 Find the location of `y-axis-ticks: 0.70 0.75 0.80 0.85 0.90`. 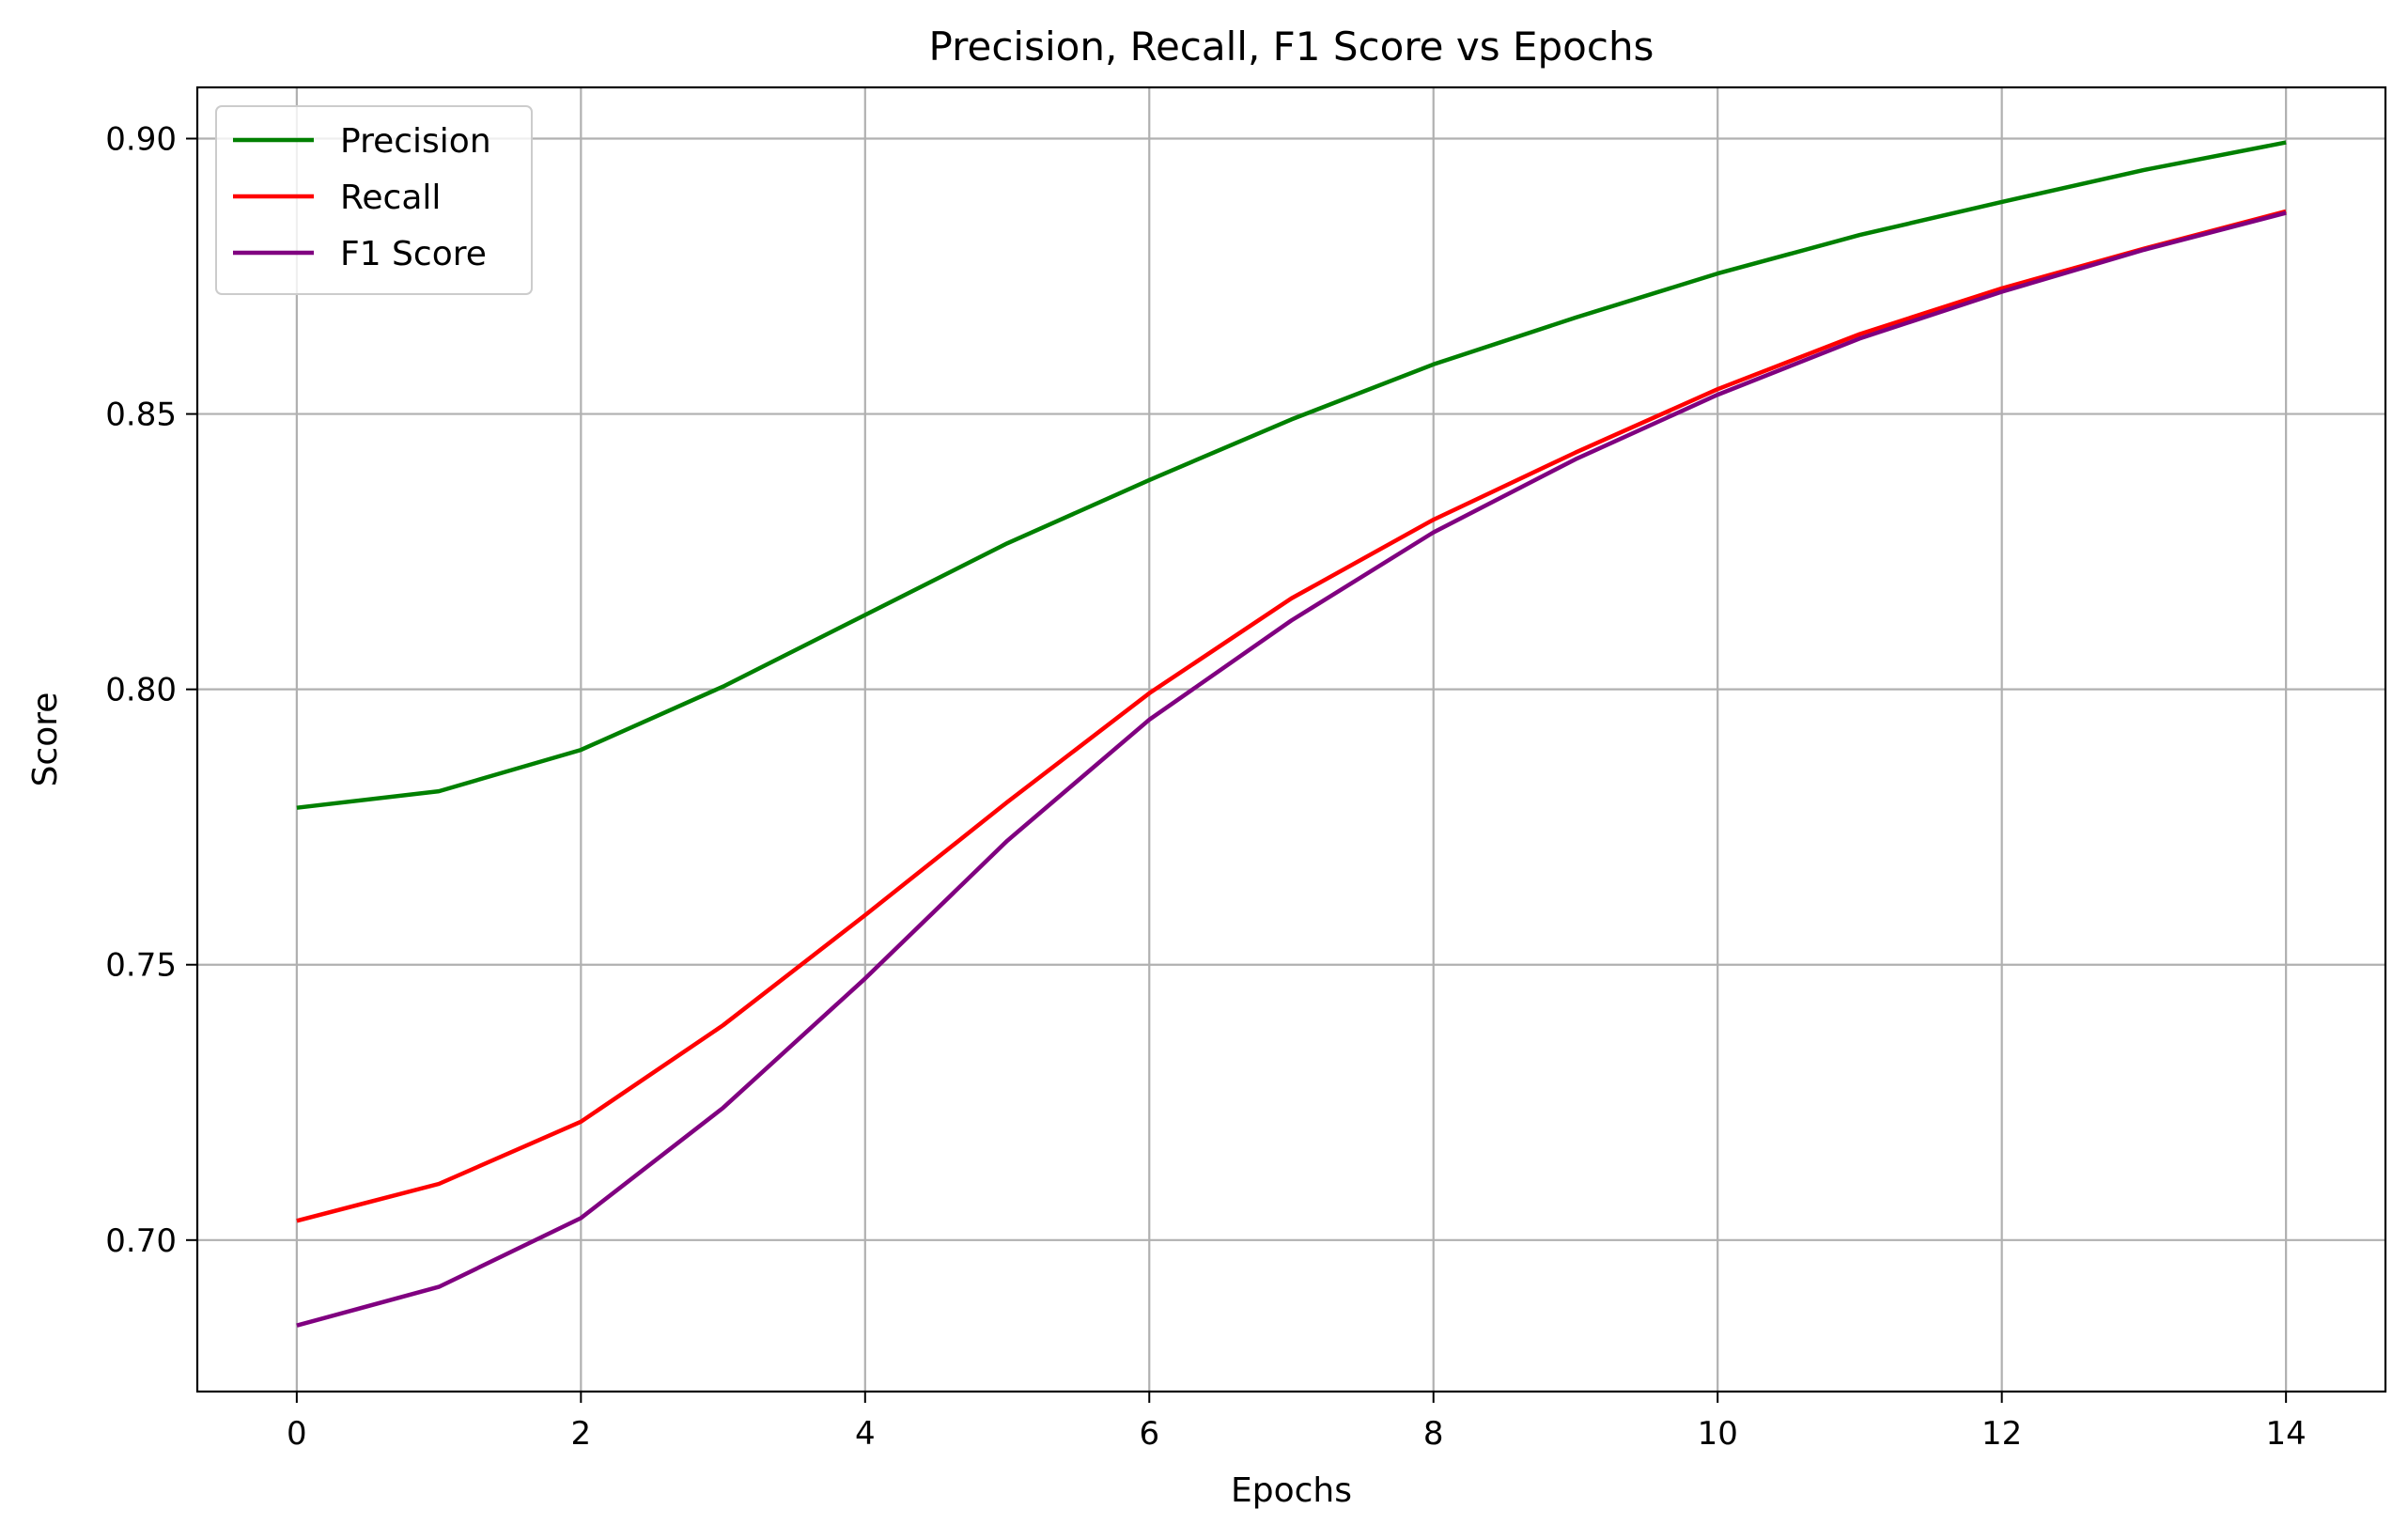

y-axis-ticks: 0.70 0.75 0.80 0.85 0.90 is located at coordinates (151, 690).